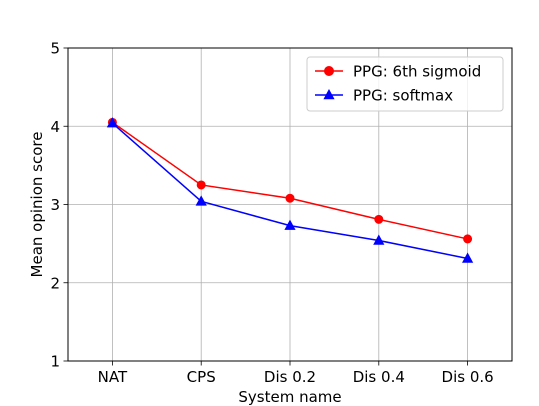  What do you see at coordinates (55, 283) in the screenshot?
I see `y-tick-label: 2` at bounding box center [55, 283].